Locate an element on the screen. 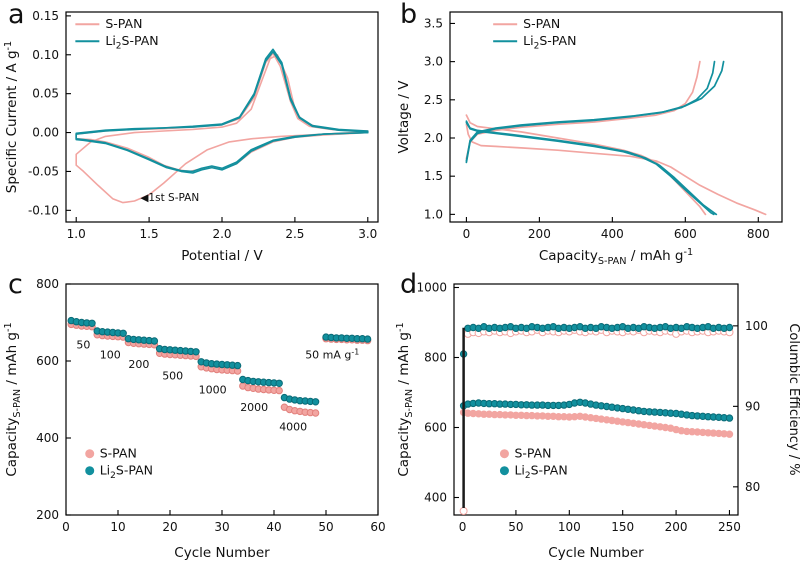 The height and width of the screenshot is (567, 800). panel-letter-c: c is located at coordinates (15, 284).